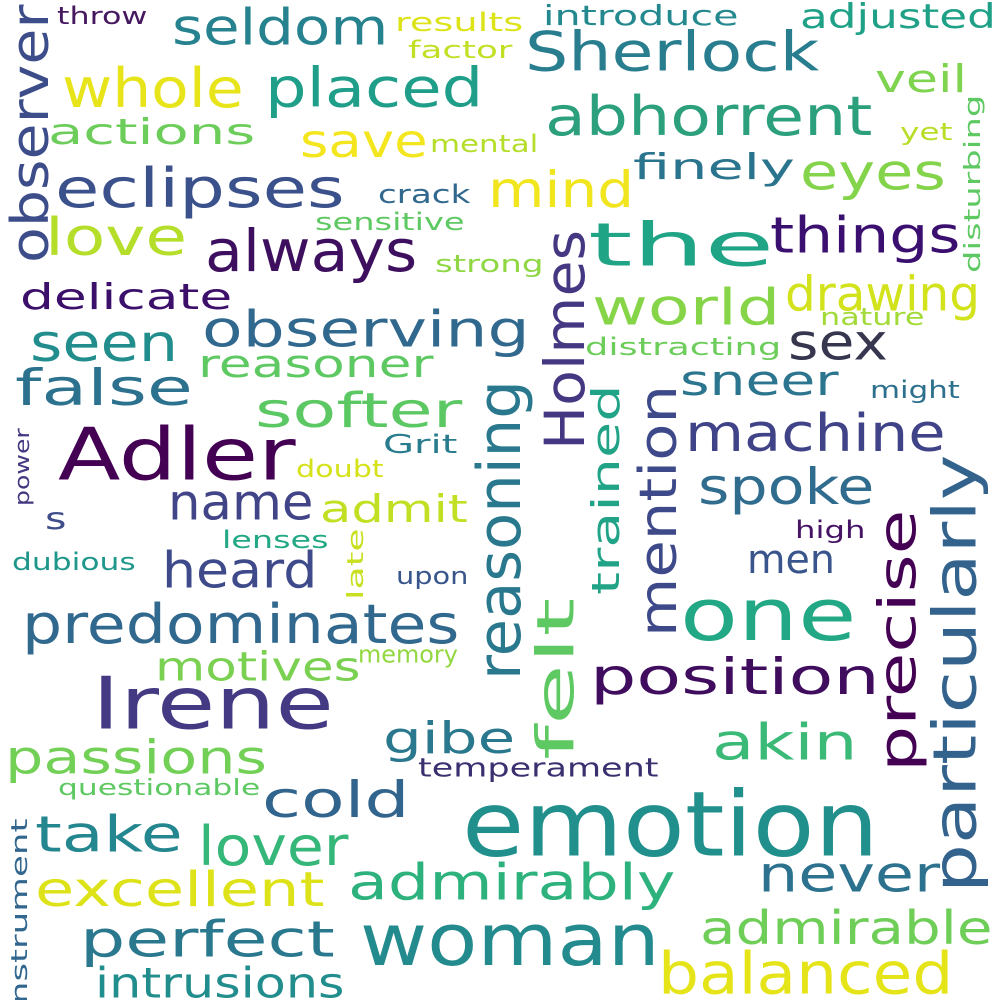 Image resolution: width=1000 pixels, height=1000 pixels. What do you see at coordinates (275, 540) in the screenshot?
I see `cloud-word: lenses` at bounding box center [275, 540].